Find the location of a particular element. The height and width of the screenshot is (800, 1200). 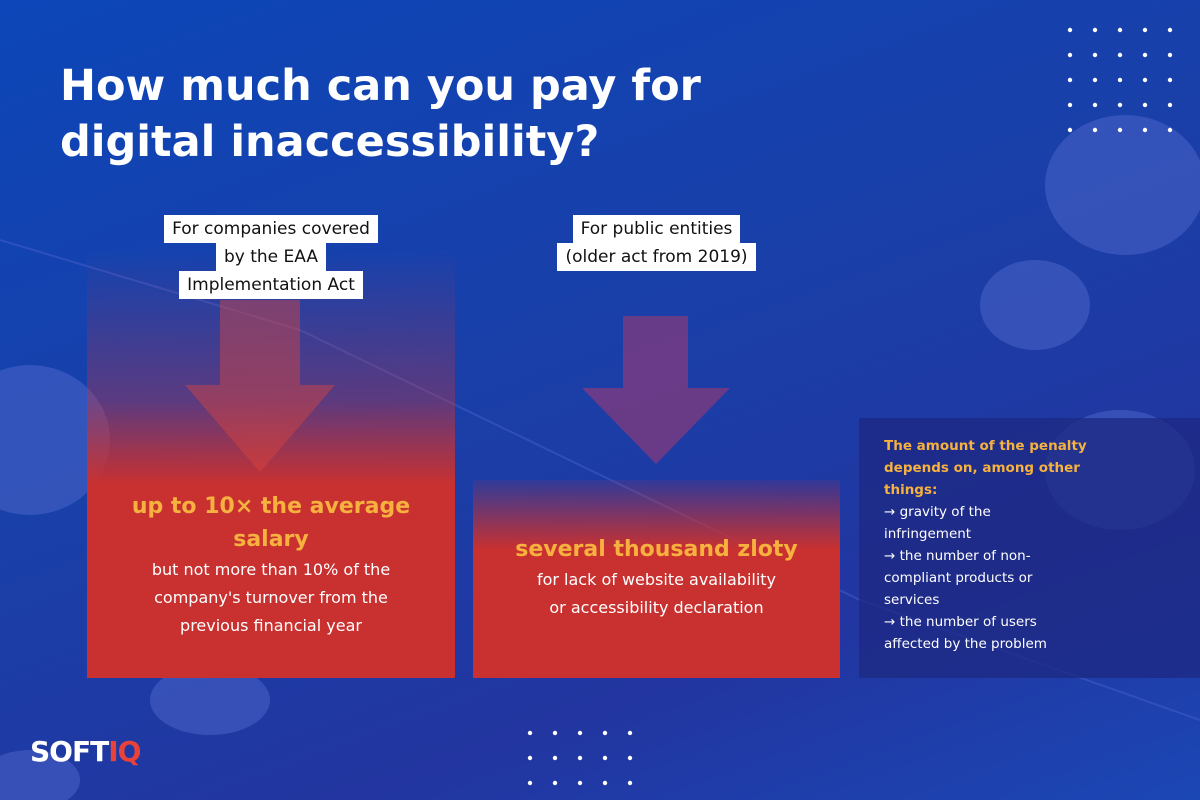

title-line: digital inaccessibility? is located at coordinates (330, 142).